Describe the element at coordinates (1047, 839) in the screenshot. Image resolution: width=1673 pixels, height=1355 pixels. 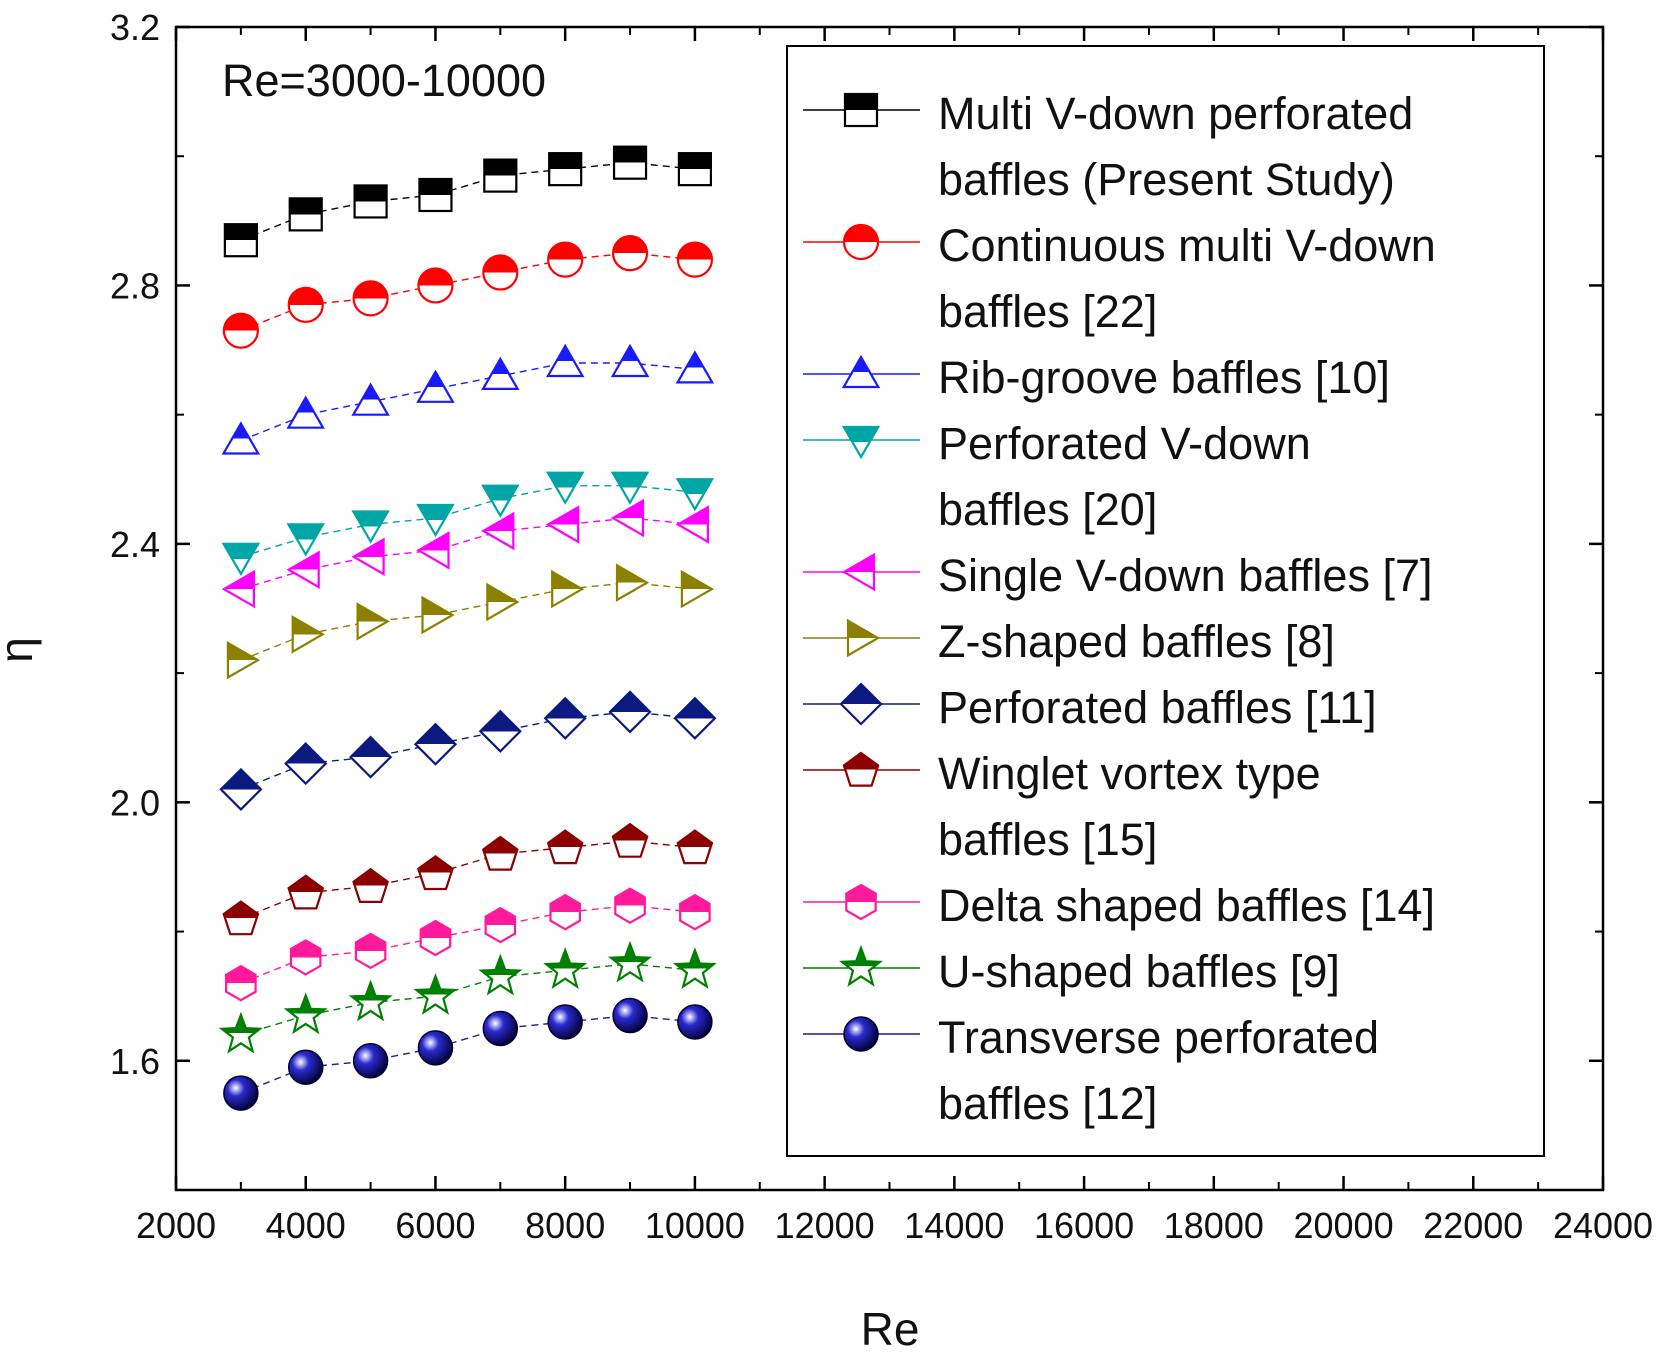
I see `legend-label: baffles [15]` at that location.